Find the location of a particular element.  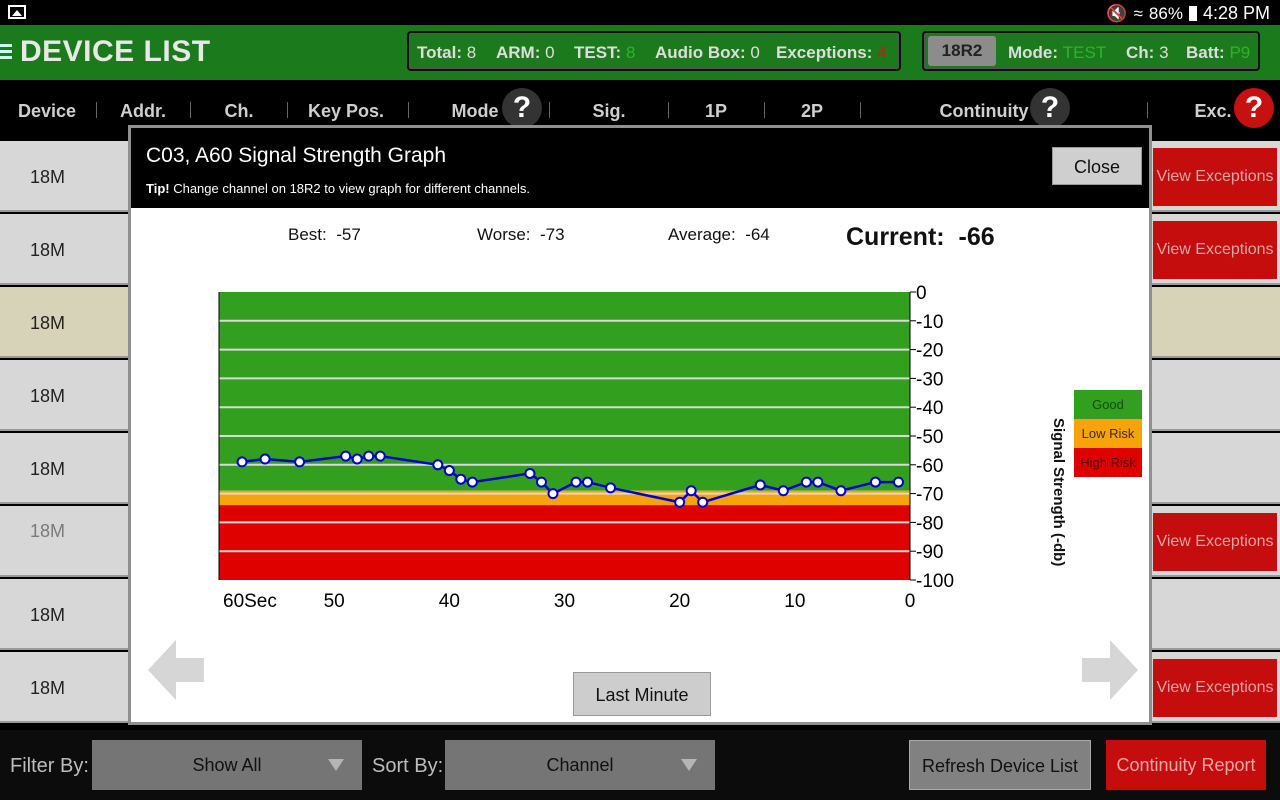

clock: 4:28 PM is located at coordinates (1236, 13).